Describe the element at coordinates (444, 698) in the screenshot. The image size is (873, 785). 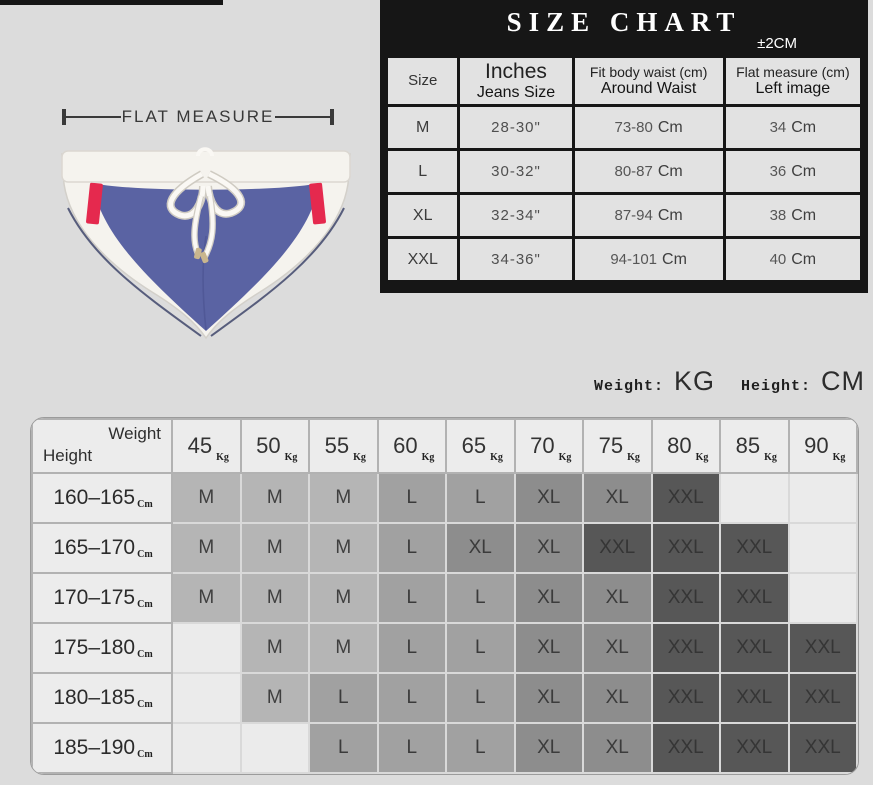
I see `matrix-row: 180–185 Cm M L L L XL XL XXL XXL XXL` at that location.